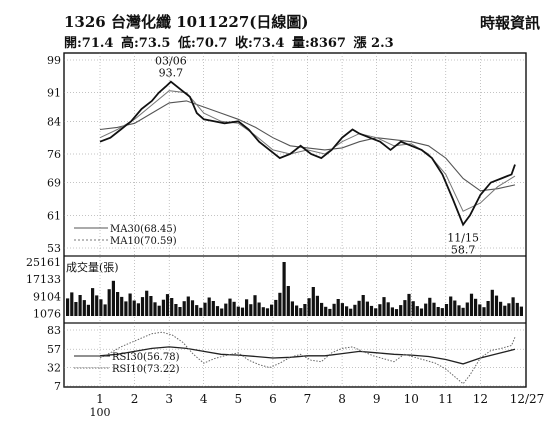 The height and width of the screenshot is (433, 556). I want to click on price-legend-label: MA30(68.45), so click(143, 229).